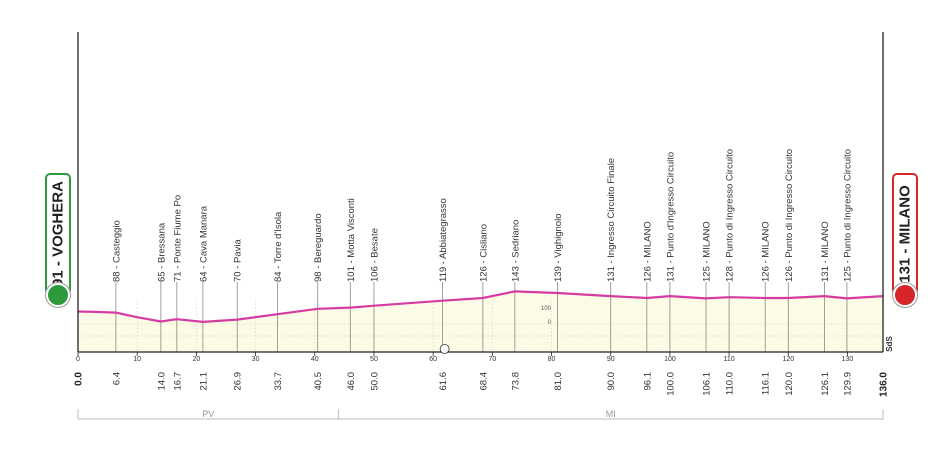 The image size is (941, 456). Describe the element at coordinates (729, 359) in the screenshot. I see `axis-tick-label: 110` at that location.